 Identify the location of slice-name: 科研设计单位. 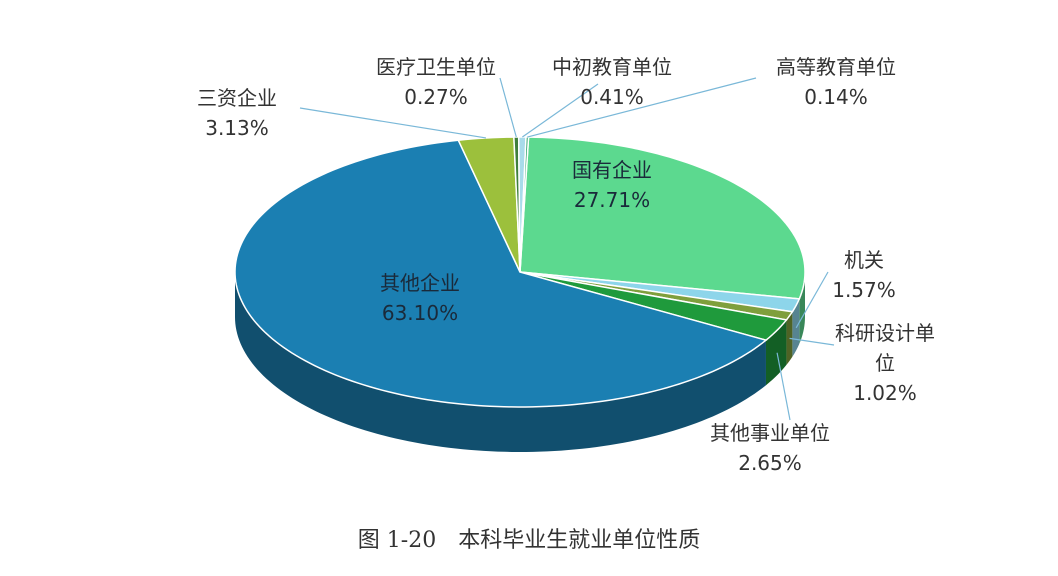
(885, 348).